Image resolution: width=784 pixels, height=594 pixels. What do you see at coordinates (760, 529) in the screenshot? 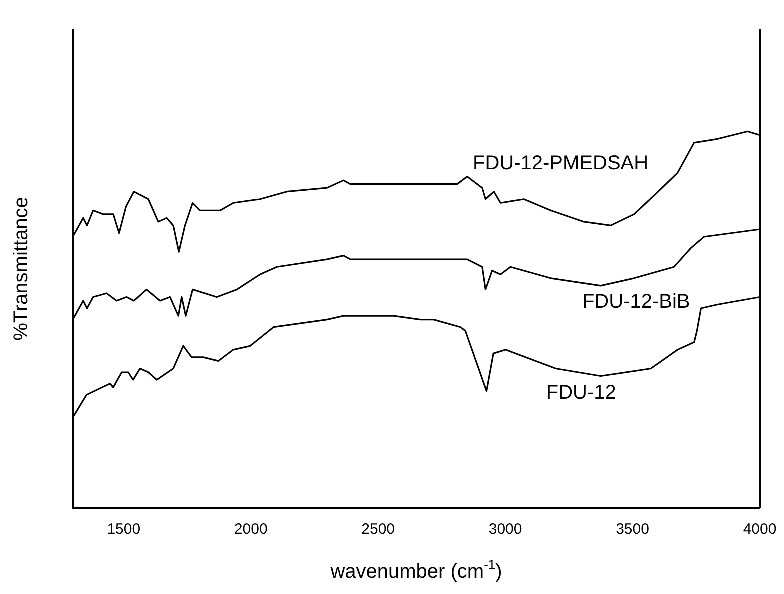
I see `x-tick-label: 4000` at bounding box center [760, 529].